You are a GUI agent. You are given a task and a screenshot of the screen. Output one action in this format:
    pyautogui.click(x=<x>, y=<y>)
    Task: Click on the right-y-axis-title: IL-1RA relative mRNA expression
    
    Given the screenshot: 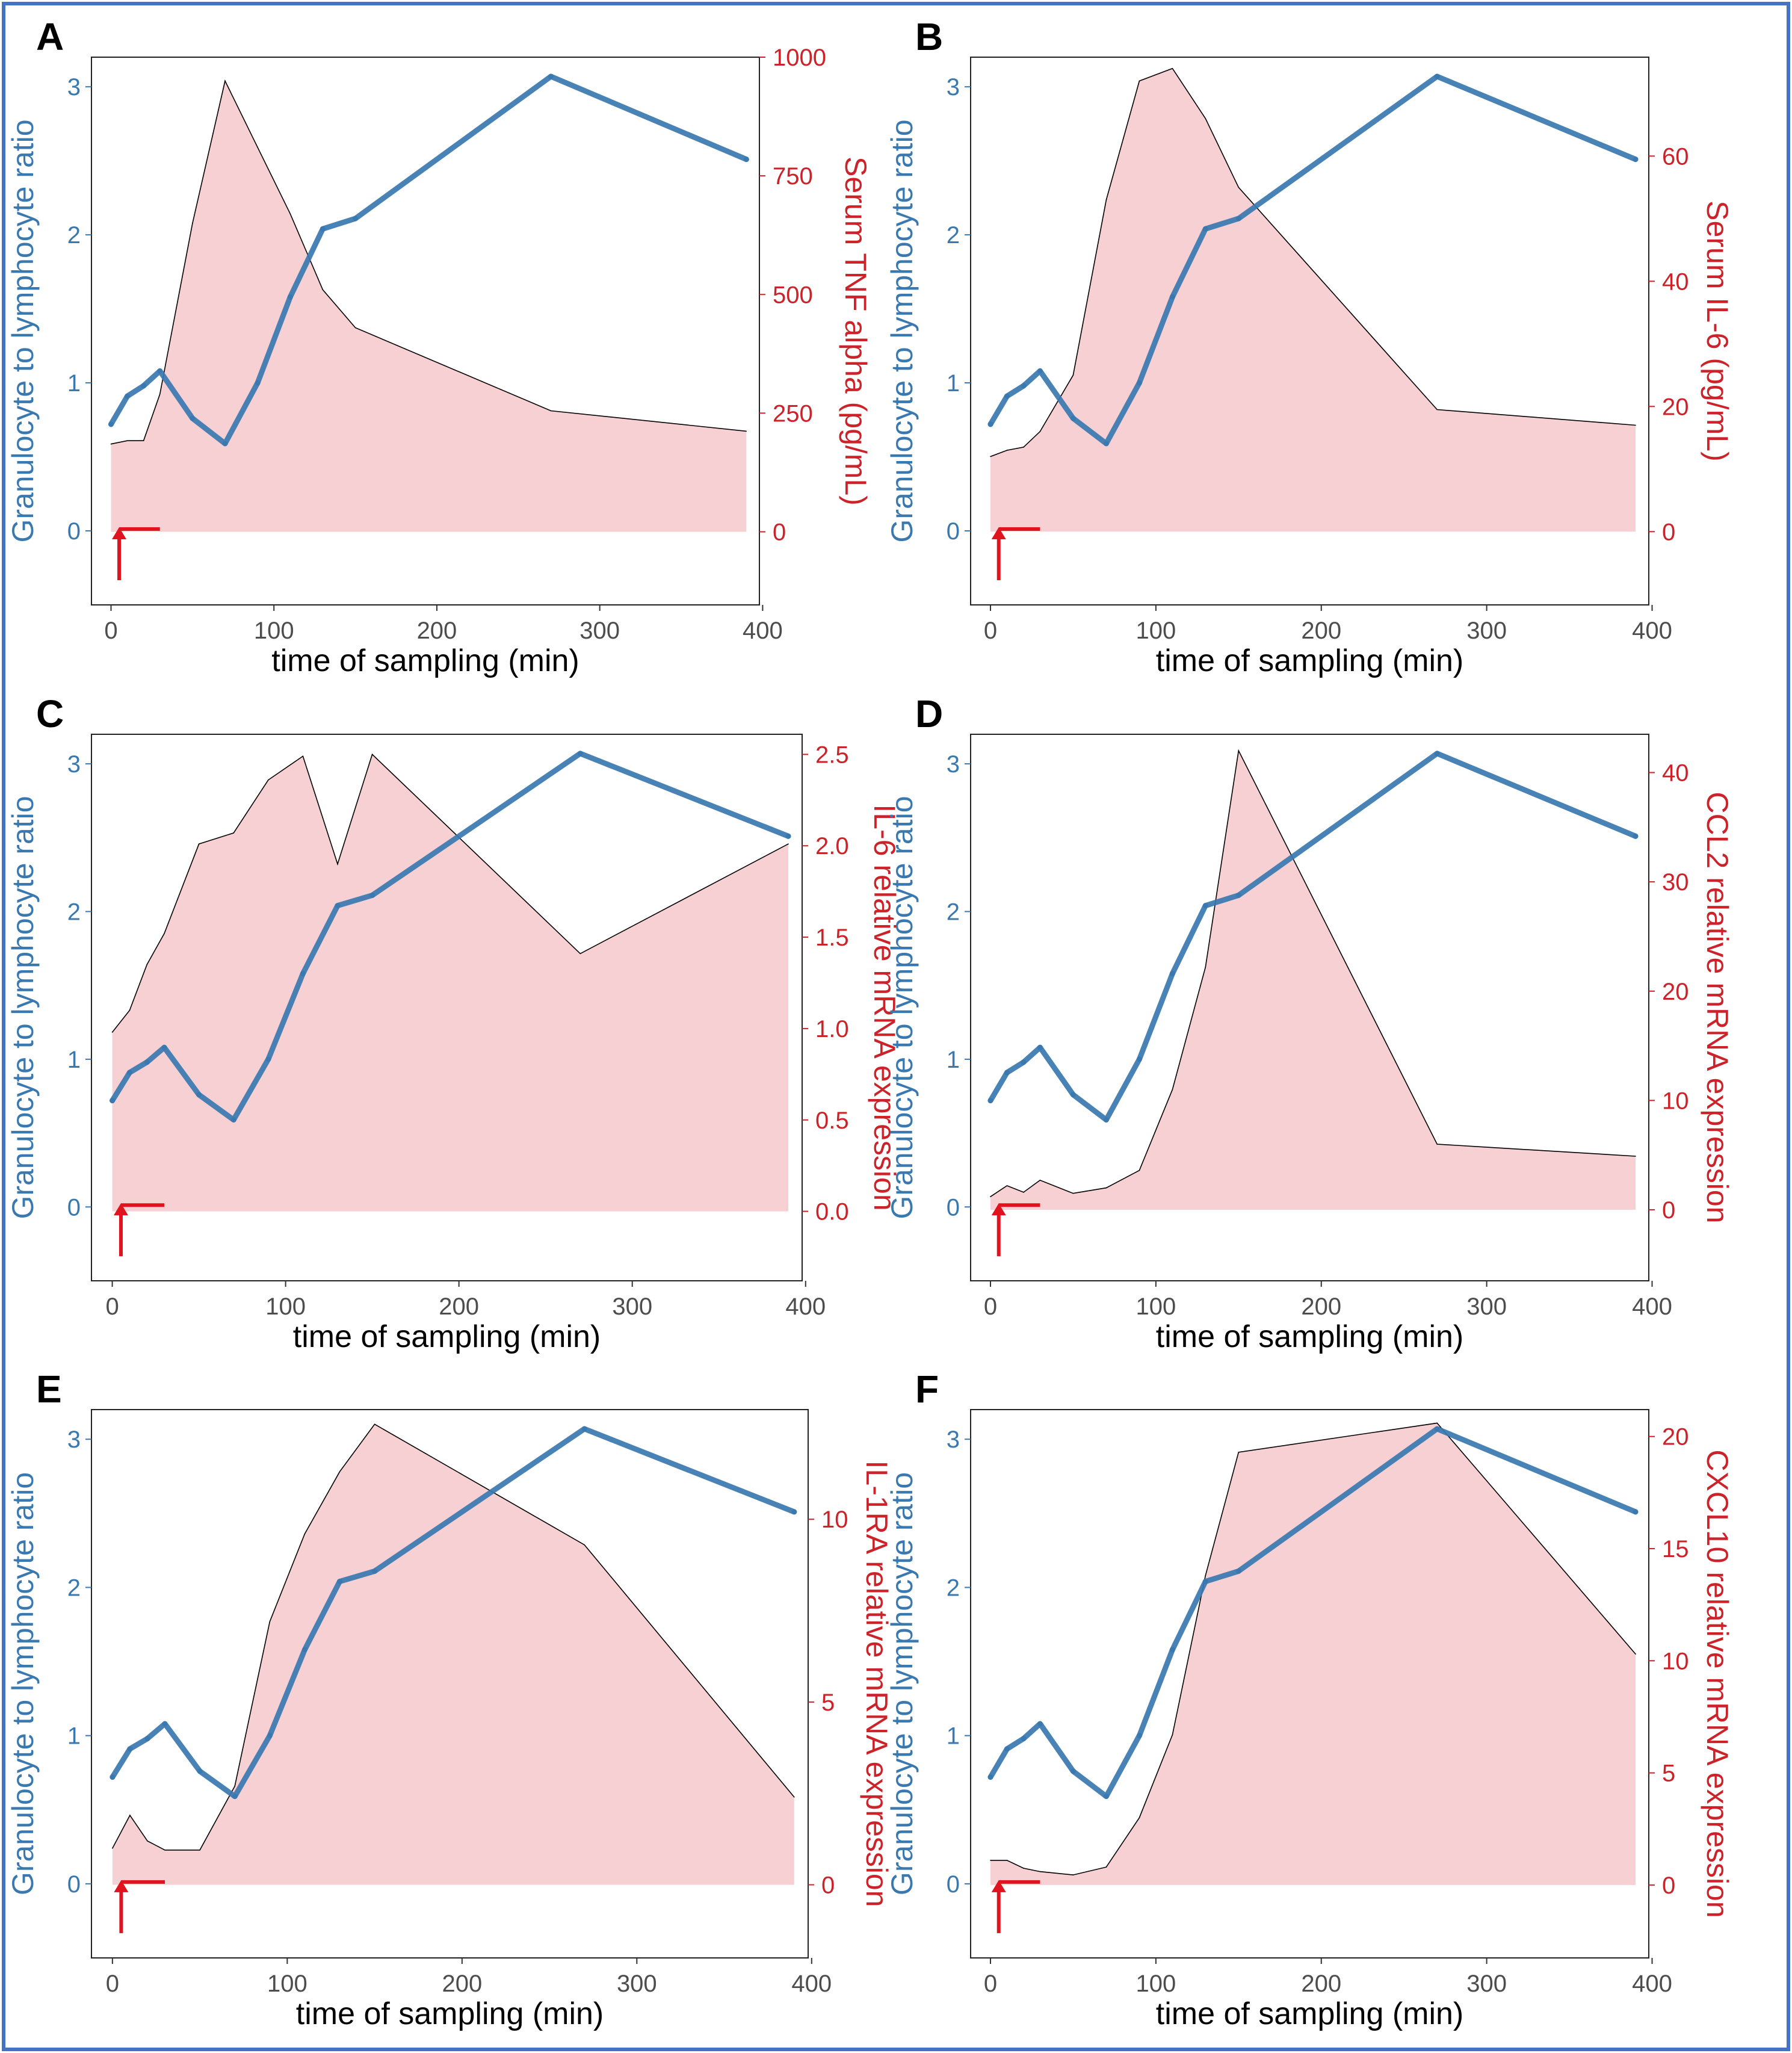 What is the action you would take?
    pyautogui.click(x=877, y=1684)
    